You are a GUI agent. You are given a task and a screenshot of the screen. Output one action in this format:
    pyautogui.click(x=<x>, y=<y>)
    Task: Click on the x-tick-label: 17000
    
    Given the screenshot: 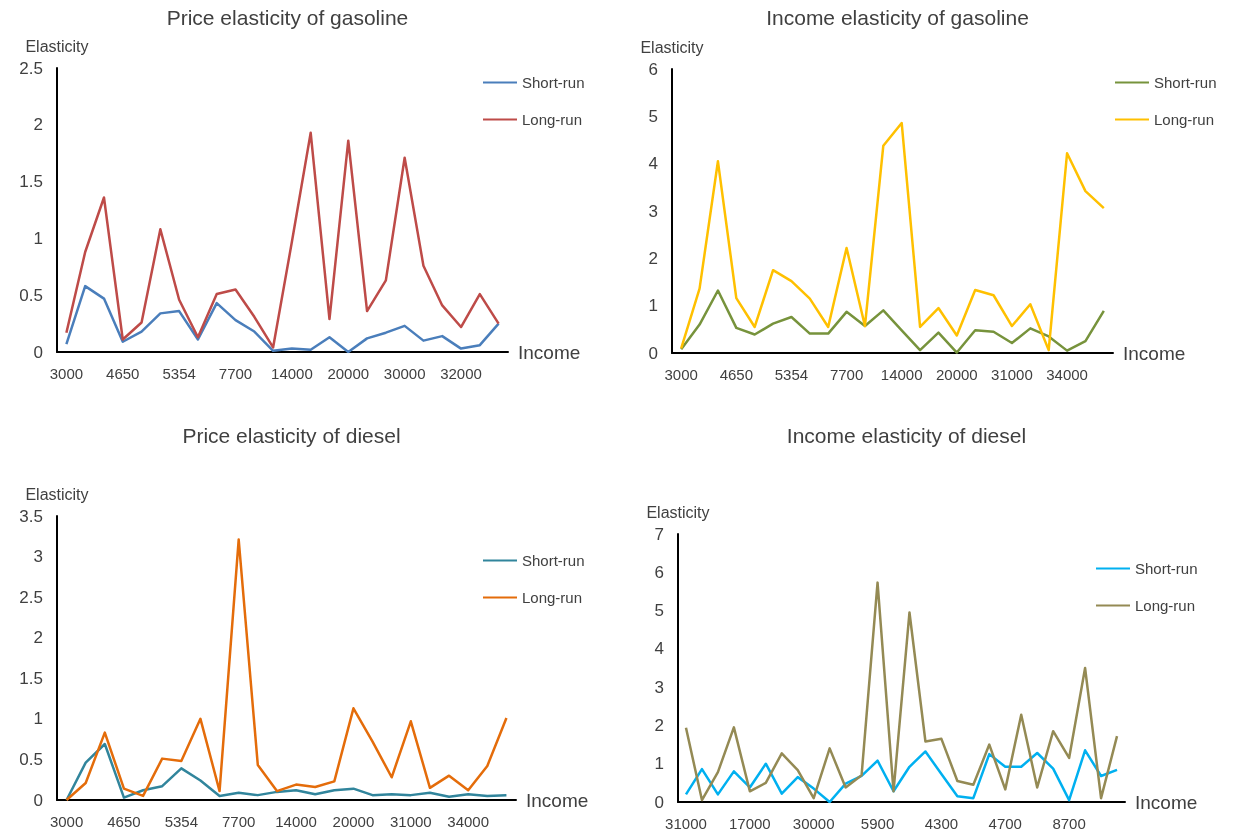 What is the action you would take?
    pyautogui.click(x=749, y=823)
    